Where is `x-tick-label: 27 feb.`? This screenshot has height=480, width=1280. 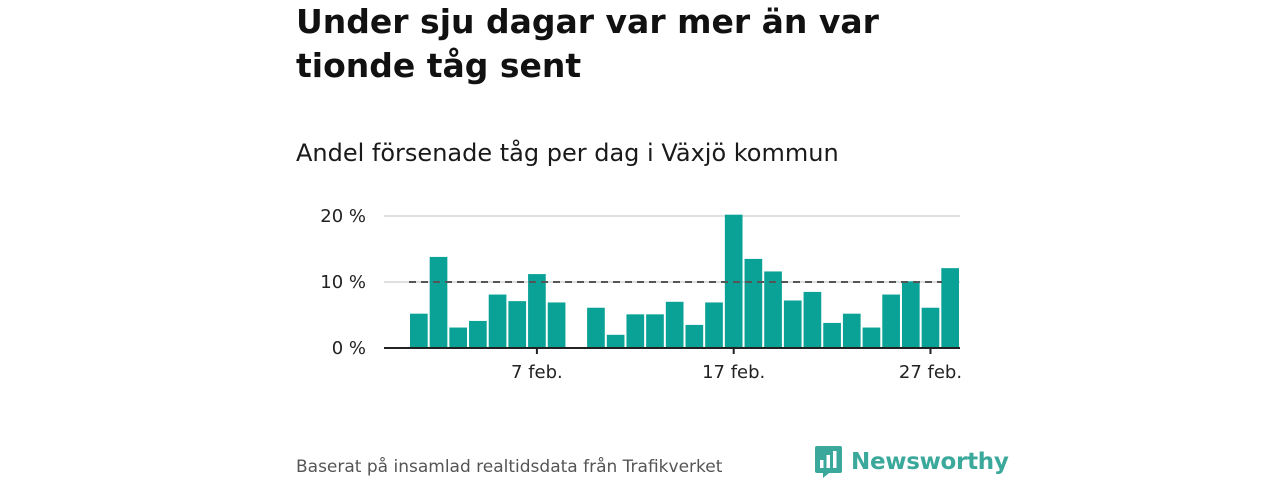
x-tick-label: 27 feb. is located at coordinates (930, 372).